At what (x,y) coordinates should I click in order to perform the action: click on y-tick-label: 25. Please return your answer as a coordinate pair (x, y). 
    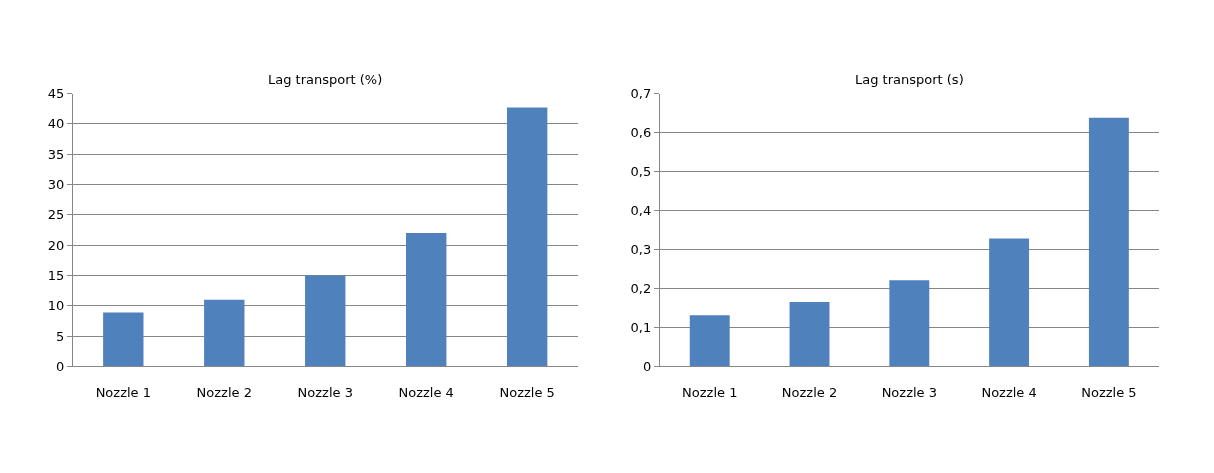
    Looking at the image, I should click on (56, 215).